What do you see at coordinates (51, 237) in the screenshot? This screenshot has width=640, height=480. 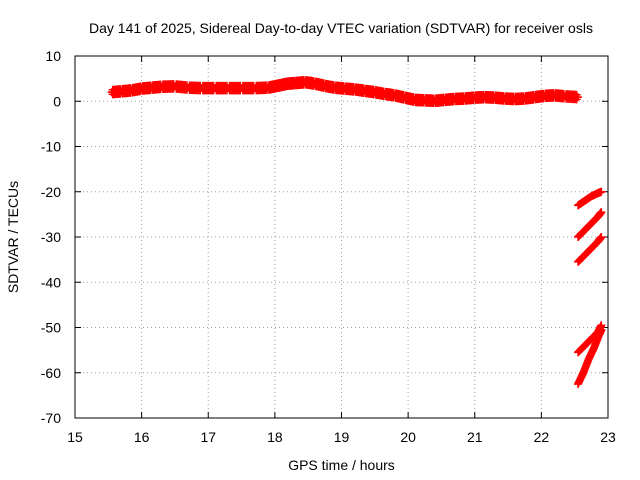 I see `y-tick-label: -30` at bounding box center [51, 237].